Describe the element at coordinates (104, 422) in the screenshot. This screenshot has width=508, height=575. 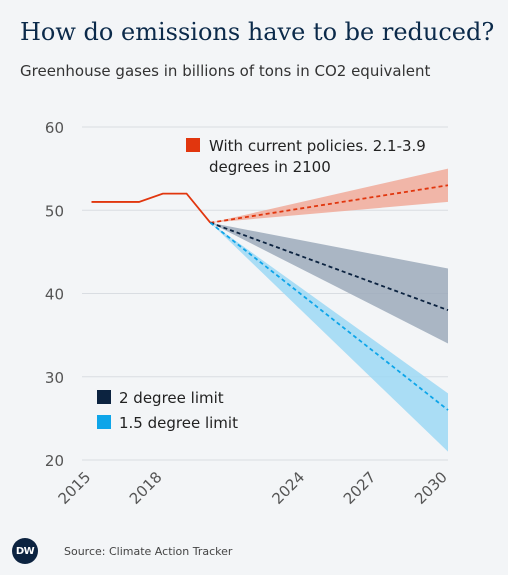
I see `legend-swatch-1-5-degree` at that location.